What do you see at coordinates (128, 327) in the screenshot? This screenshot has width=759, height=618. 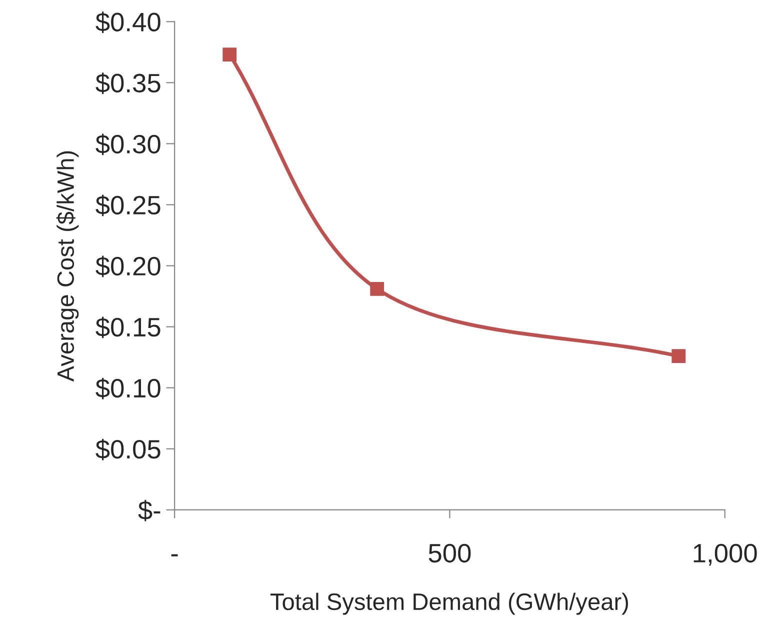 I see `y-tick-label: $0.15` at bounding box center [128, 327].